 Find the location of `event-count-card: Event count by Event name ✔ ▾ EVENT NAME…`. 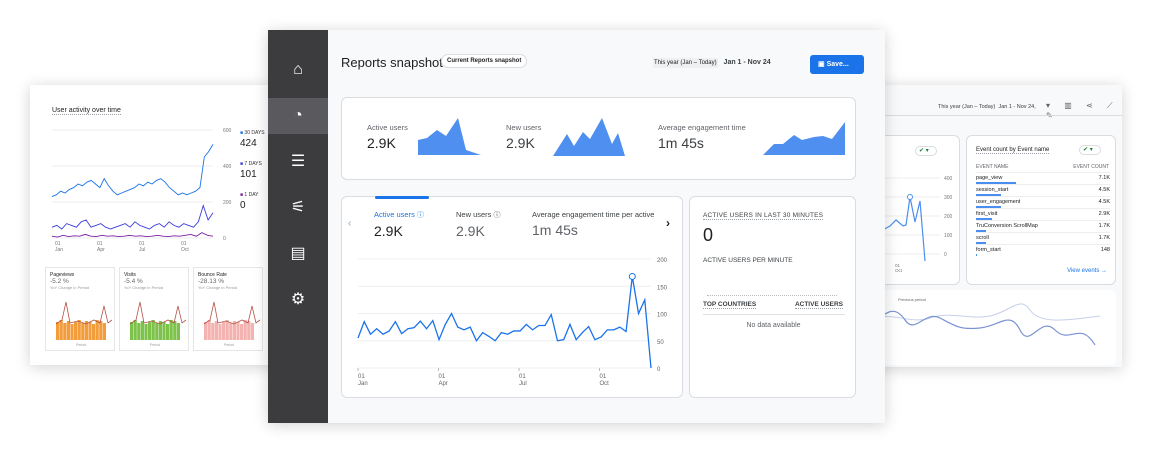

event-count-card: Event count by Event name ✔ ▾ EVENT NAME… is located at coordinates (1041, 210).